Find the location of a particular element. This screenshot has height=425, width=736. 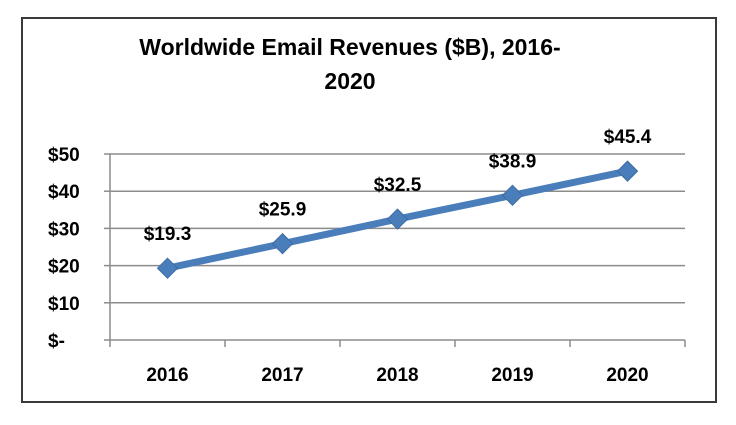

data-label: $32.5 is located at coordinates (398, 185).